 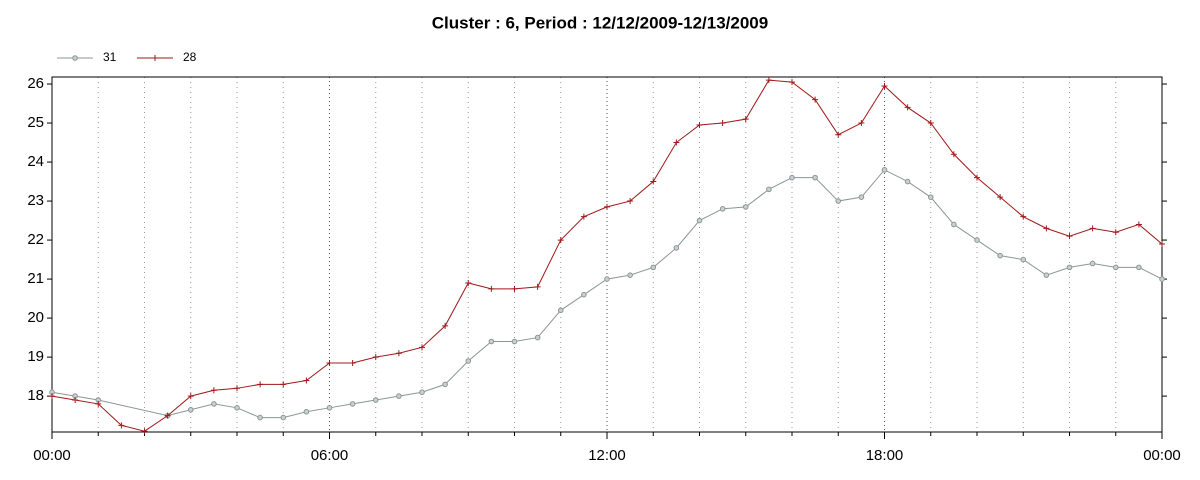 What do you see at coordinates (35, 278) in the screenshot?
I see `y-tick-label: 21` at bounding box center [35, 278].